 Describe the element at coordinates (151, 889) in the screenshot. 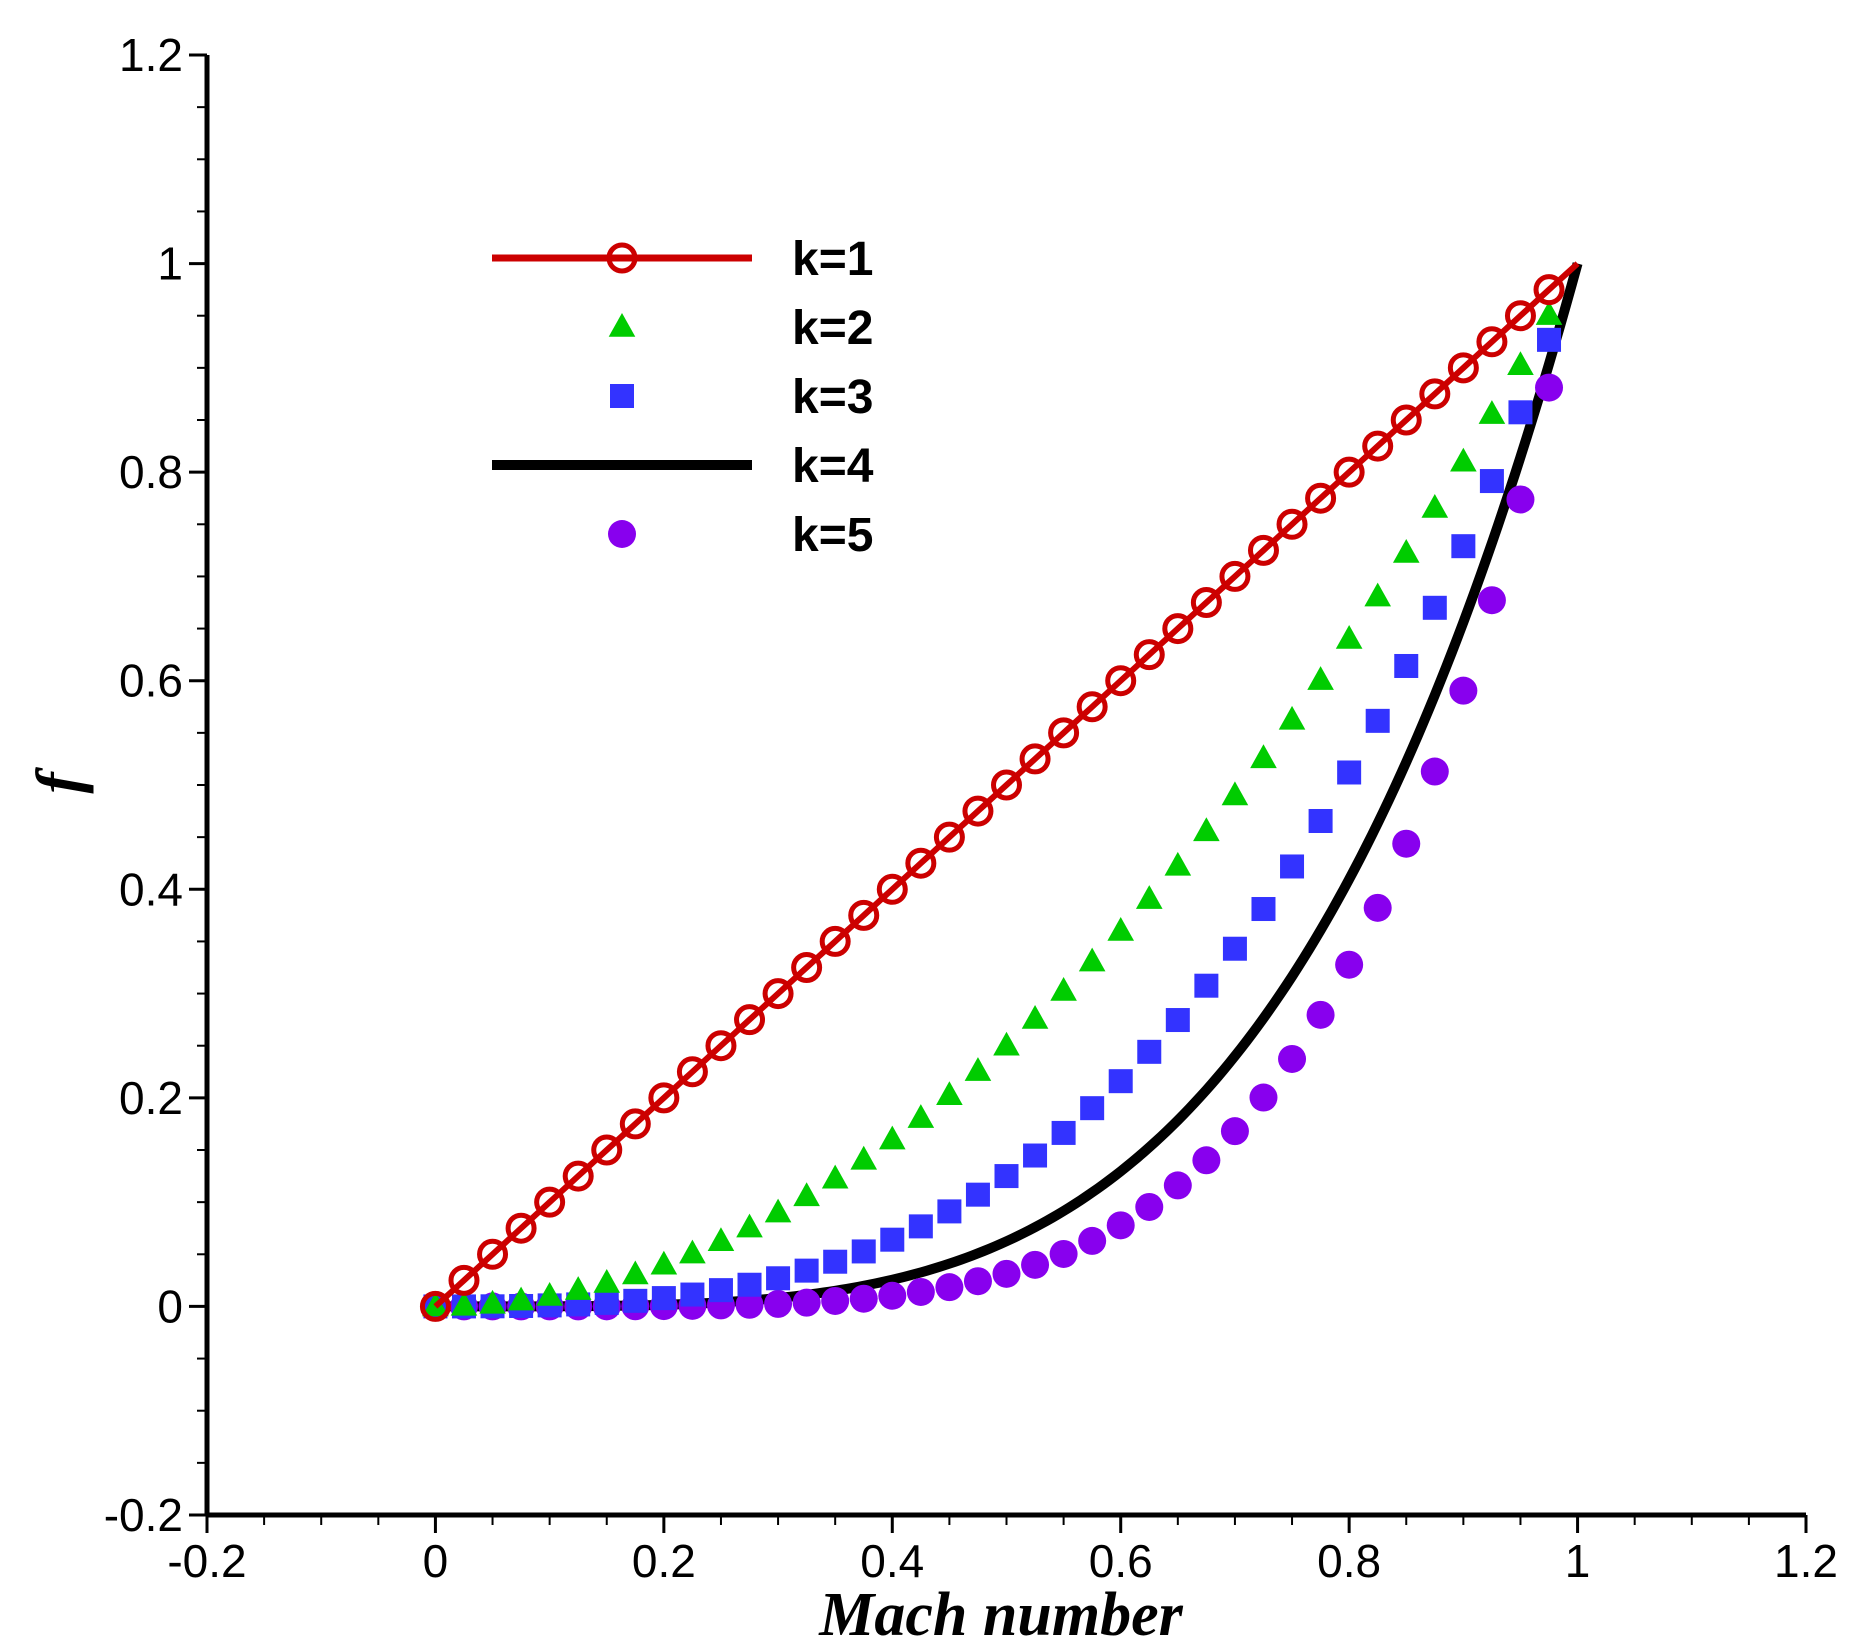

I see `y-tick-label: 0.4` at that location.